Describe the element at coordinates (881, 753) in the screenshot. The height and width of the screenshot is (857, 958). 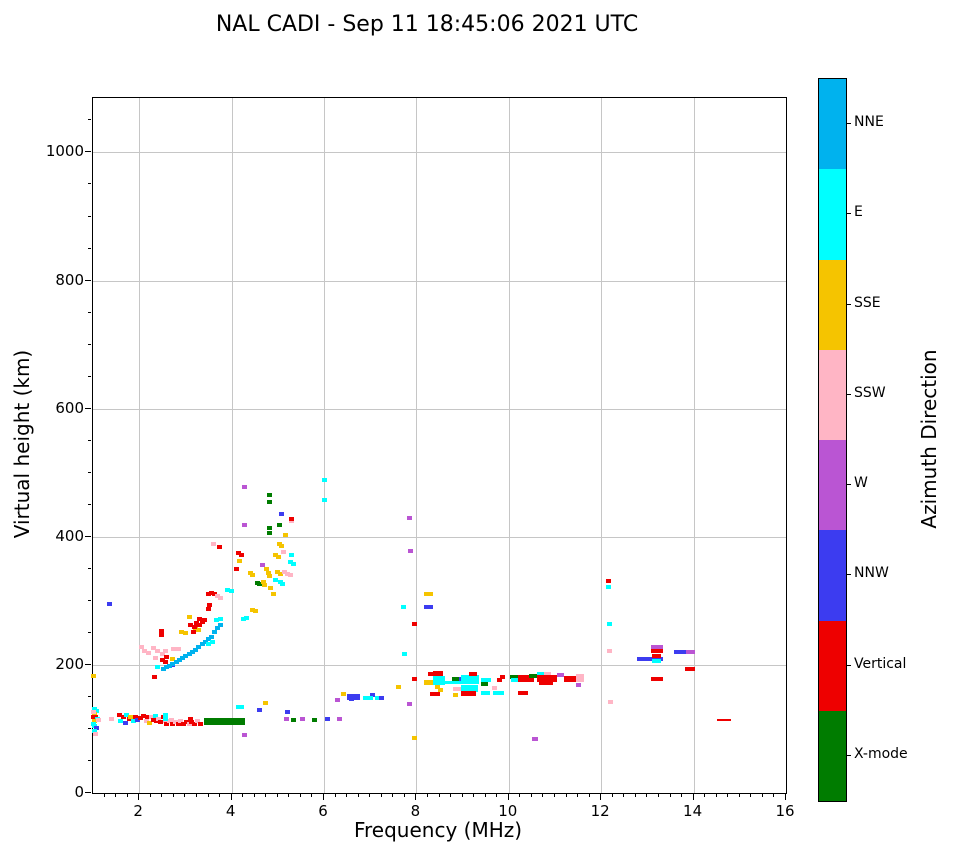
I see `colorbar-tick-label: X-mode` at that location.